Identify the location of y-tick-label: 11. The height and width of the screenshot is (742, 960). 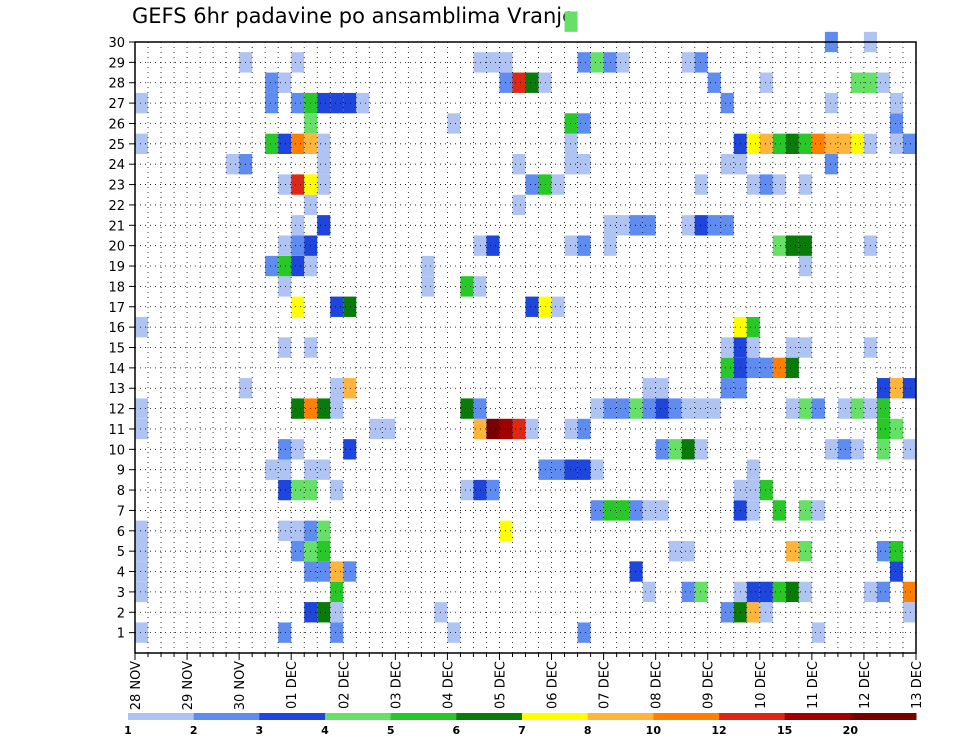
(116, 430).